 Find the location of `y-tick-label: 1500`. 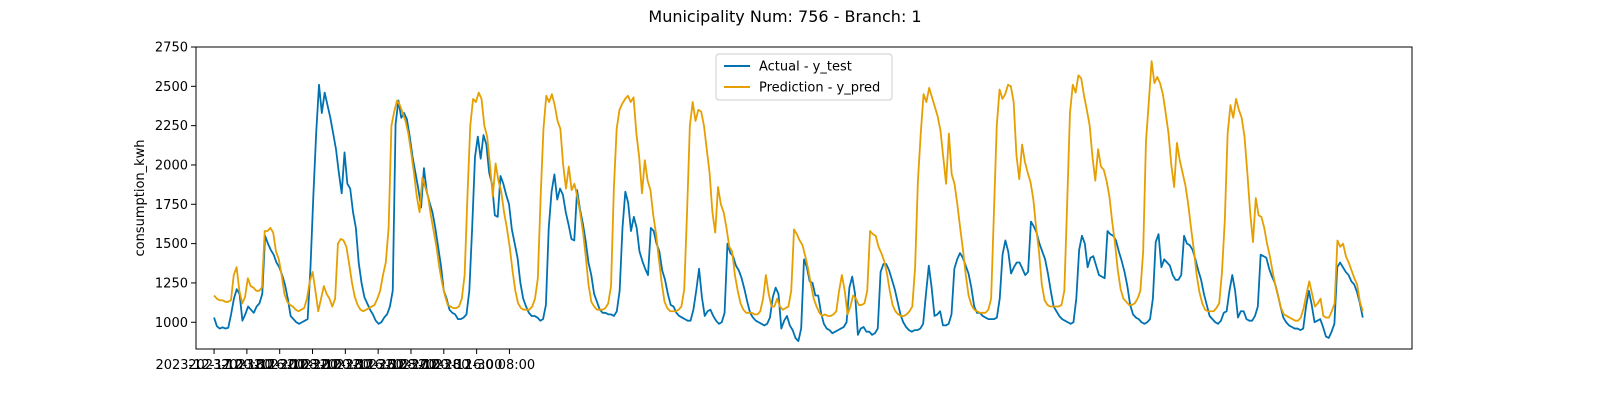

y-tick-label: 1500 is located at coordinates (171, 244).